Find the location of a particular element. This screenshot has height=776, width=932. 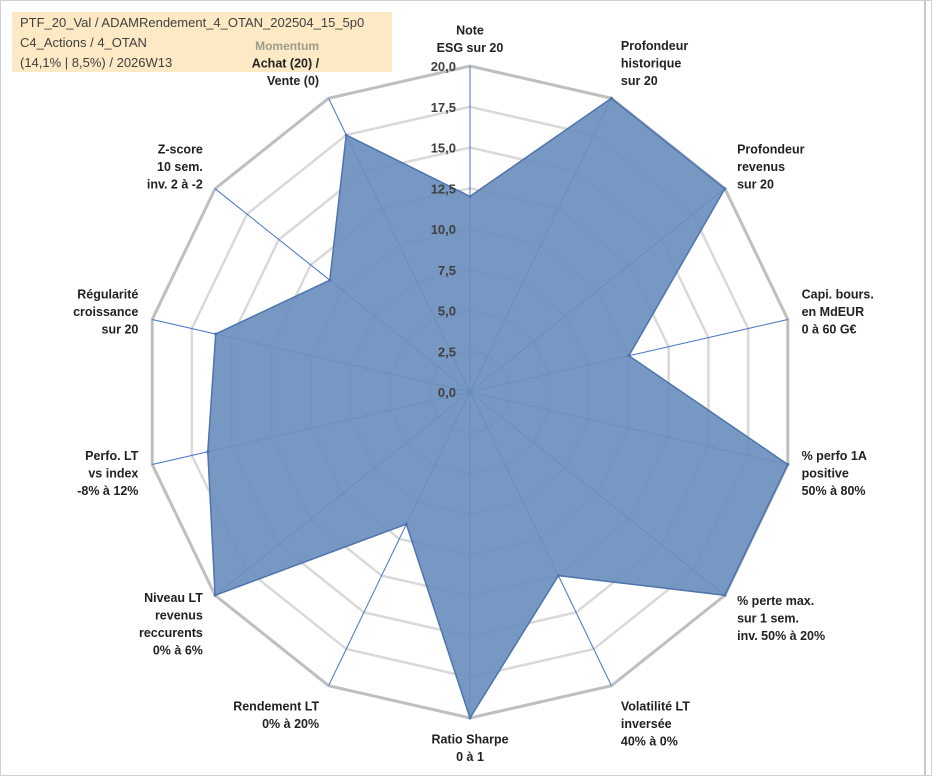

axis-label: Vente (0) is located at coordinates (293, 81).